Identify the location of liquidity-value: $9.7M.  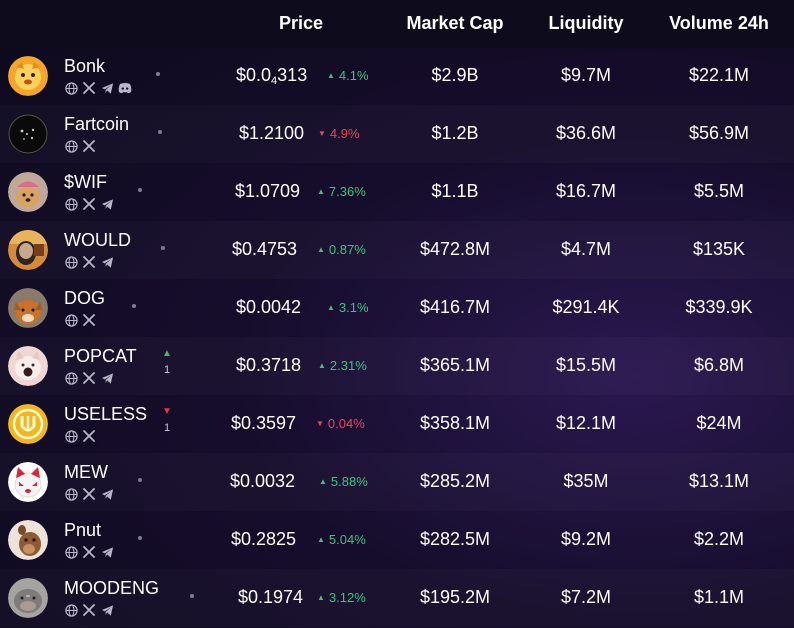
(586, 75).